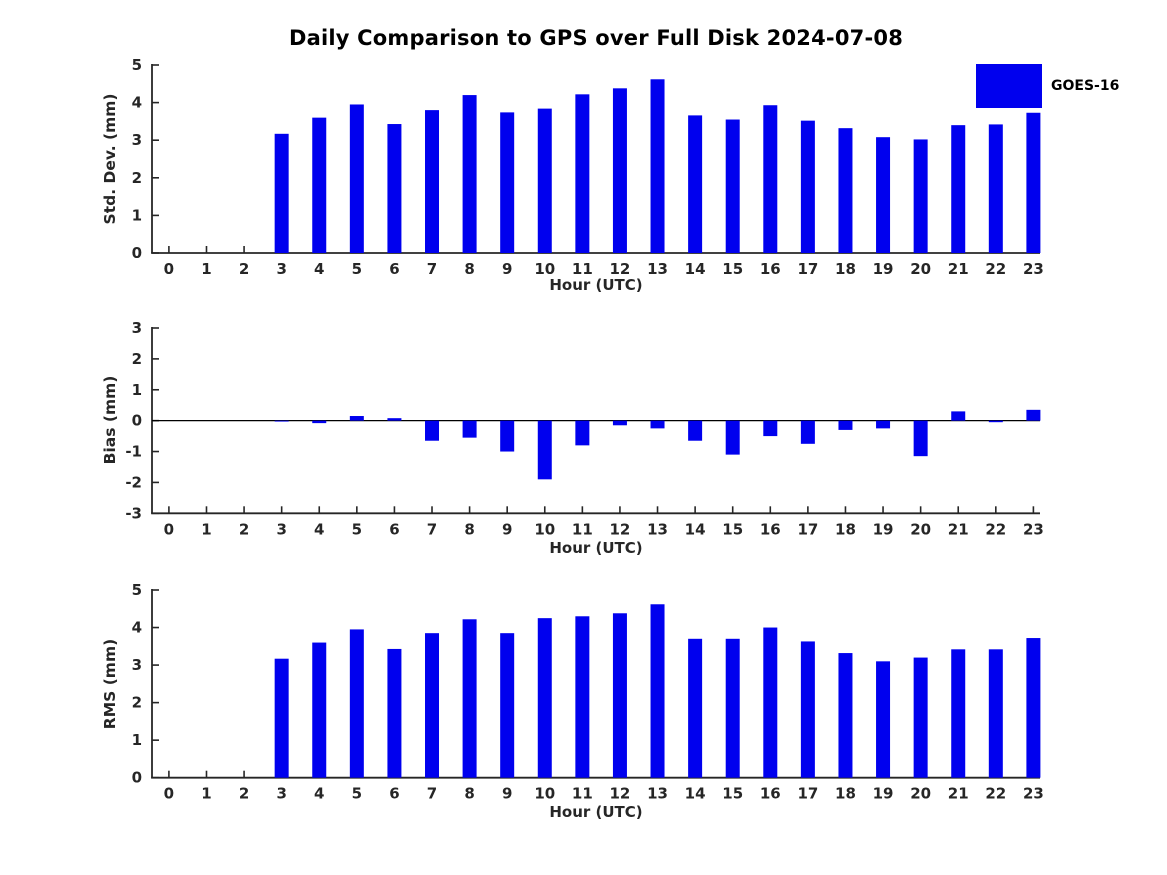 This screenshot has width=1167, height=875. Describe the element at coordinates (133, 513) in the screenshot. I see `y-tick-label: -3` at that location.